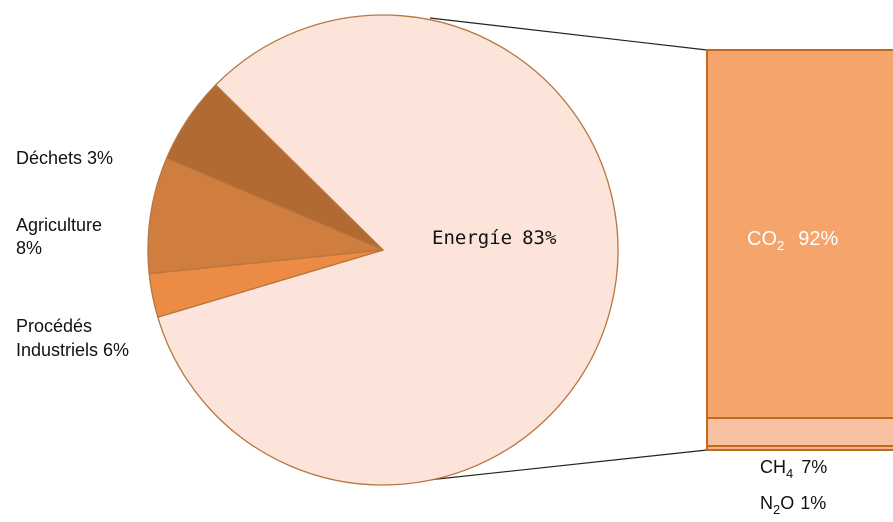 The image size is (893, 522). I want to click on connector-top, so click(568, 34).